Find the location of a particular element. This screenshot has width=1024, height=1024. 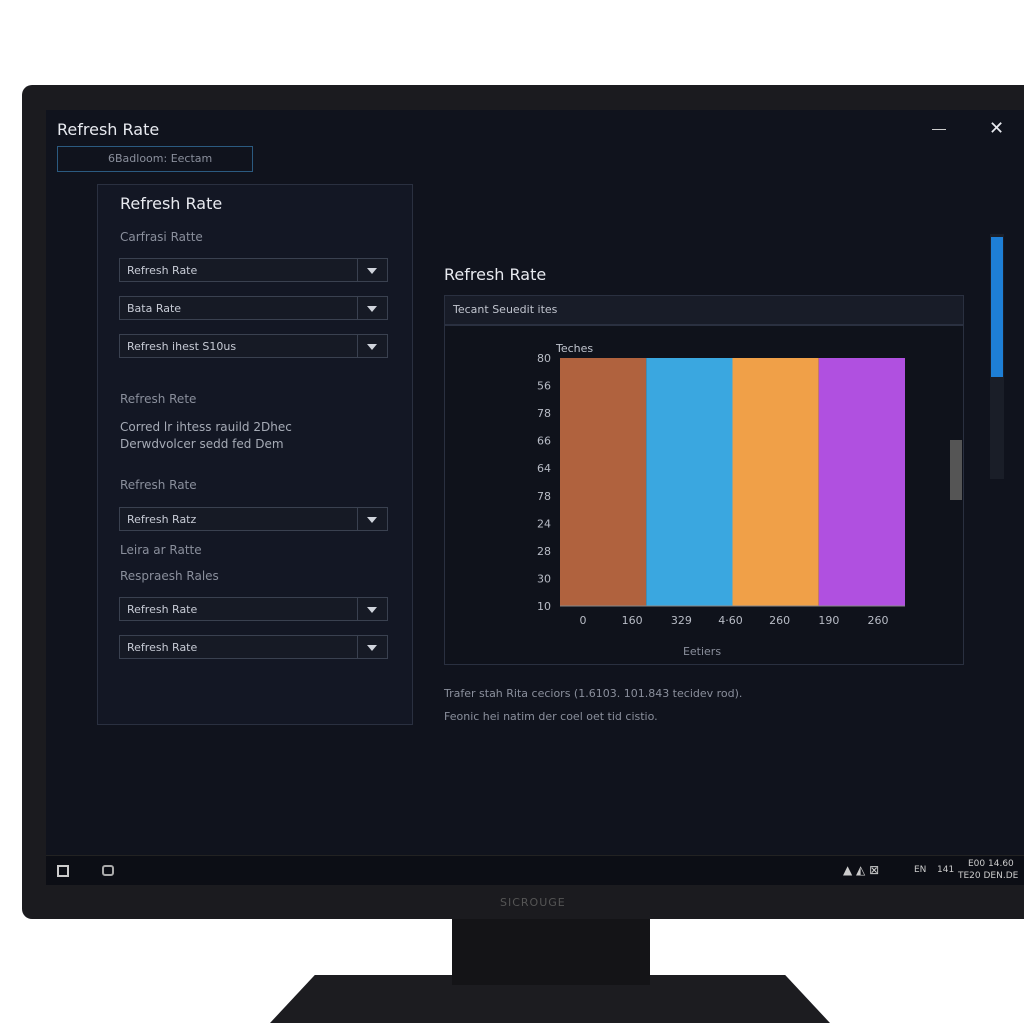

tray-icons: ▲ ◭ ⊠ is located at coordinates (861, 870).